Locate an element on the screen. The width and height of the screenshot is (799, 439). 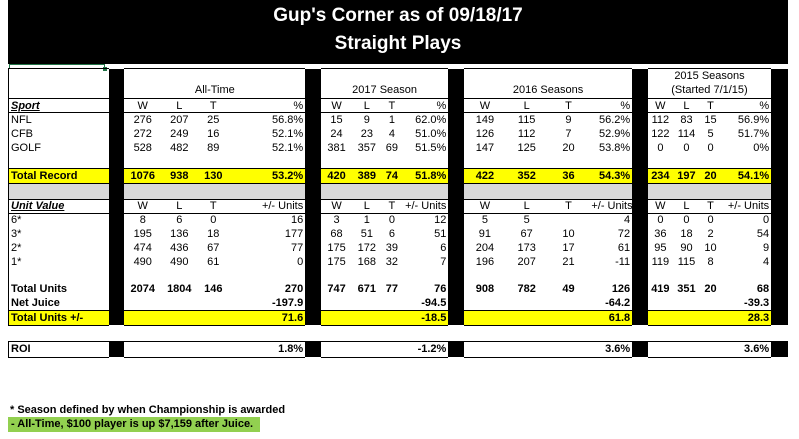
value-cell: 25 is located at coordinates (213, 119).